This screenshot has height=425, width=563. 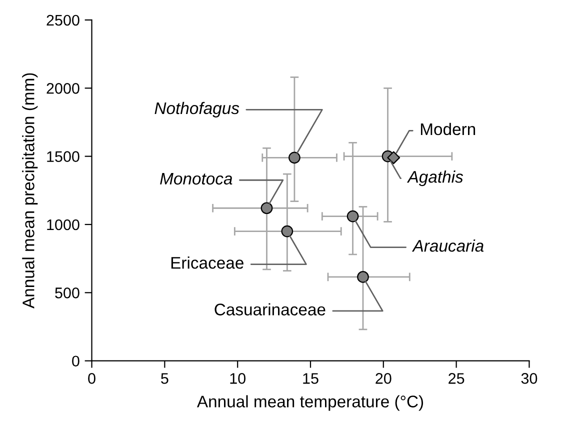 What do you see at coordinates (456, 378) in the screenshot?
I see `x-tick-label: 25` at bounding box center [456, 378].